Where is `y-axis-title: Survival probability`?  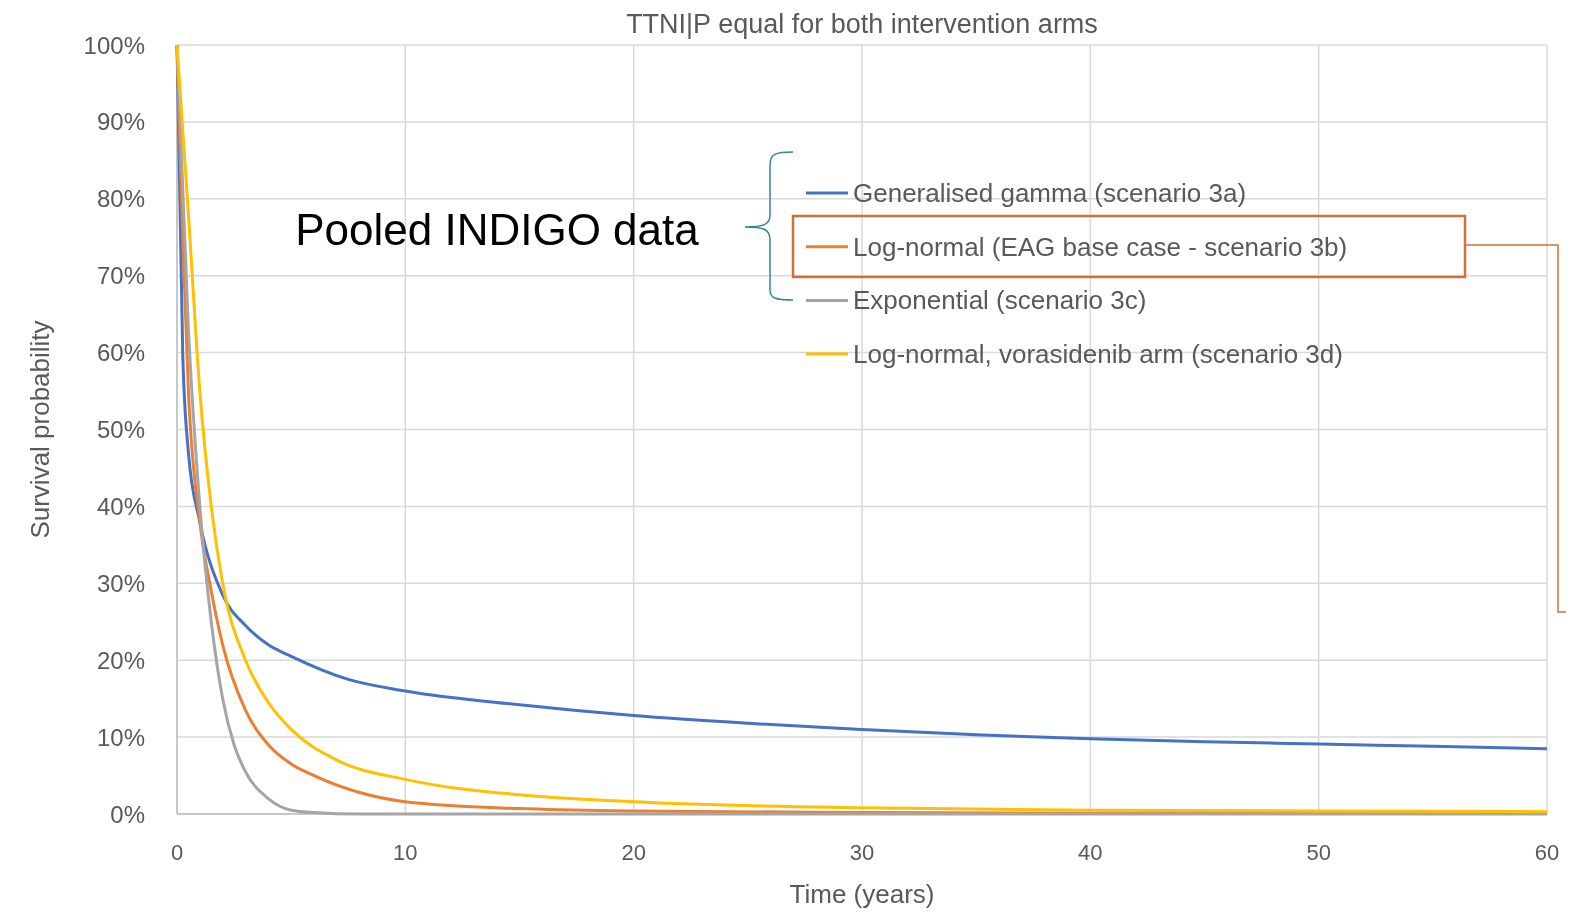
y-axis-title: Survival probability is located at coordinates (40, 429).